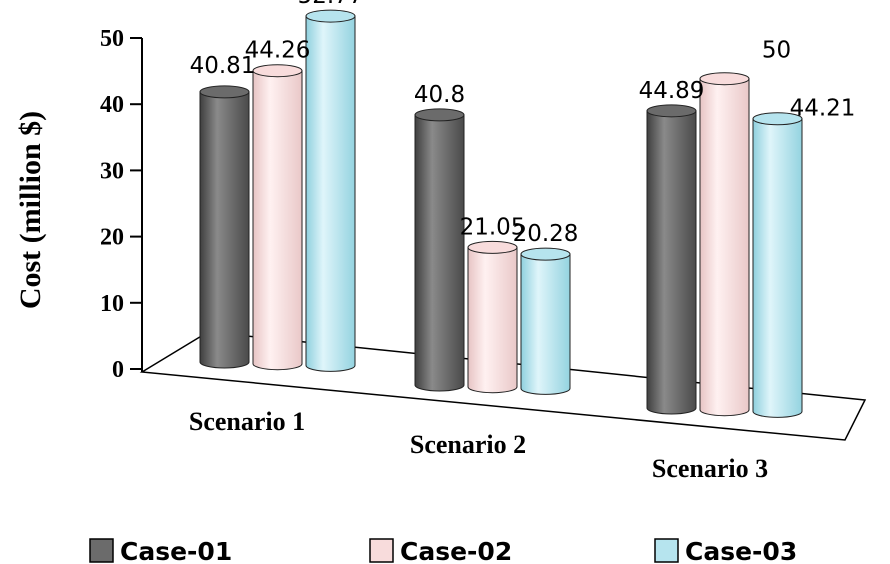  What do you see at coordinates (456, 550) in the screenshot?
I see `legend-label: Case-02` at bounding box center [456, 550].